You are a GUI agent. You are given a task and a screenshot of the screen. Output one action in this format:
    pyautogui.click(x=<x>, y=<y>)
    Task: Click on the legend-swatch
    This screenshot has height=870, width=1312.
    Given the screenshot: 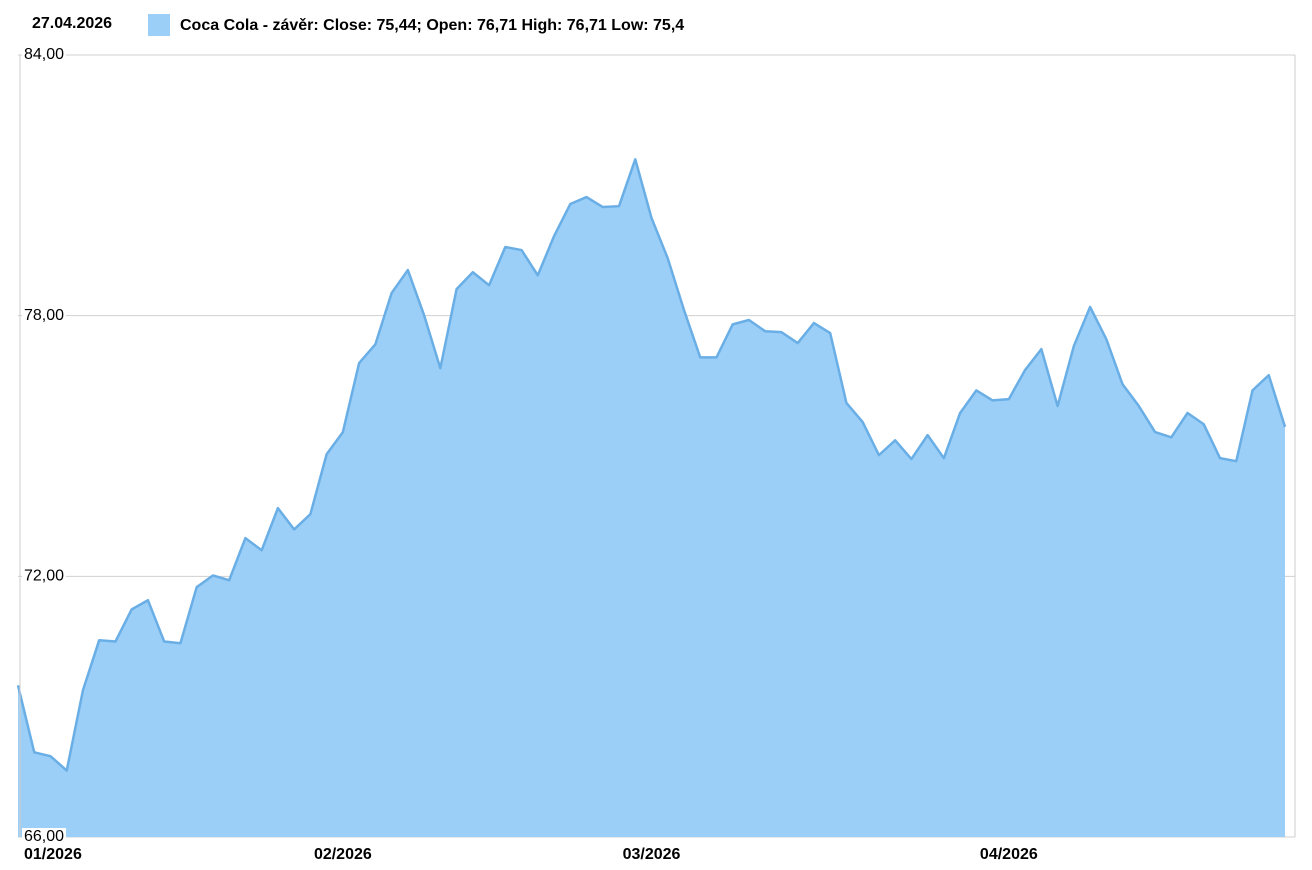 What is the action you would take?
    pyautogui.click(x=159, y=25)
    